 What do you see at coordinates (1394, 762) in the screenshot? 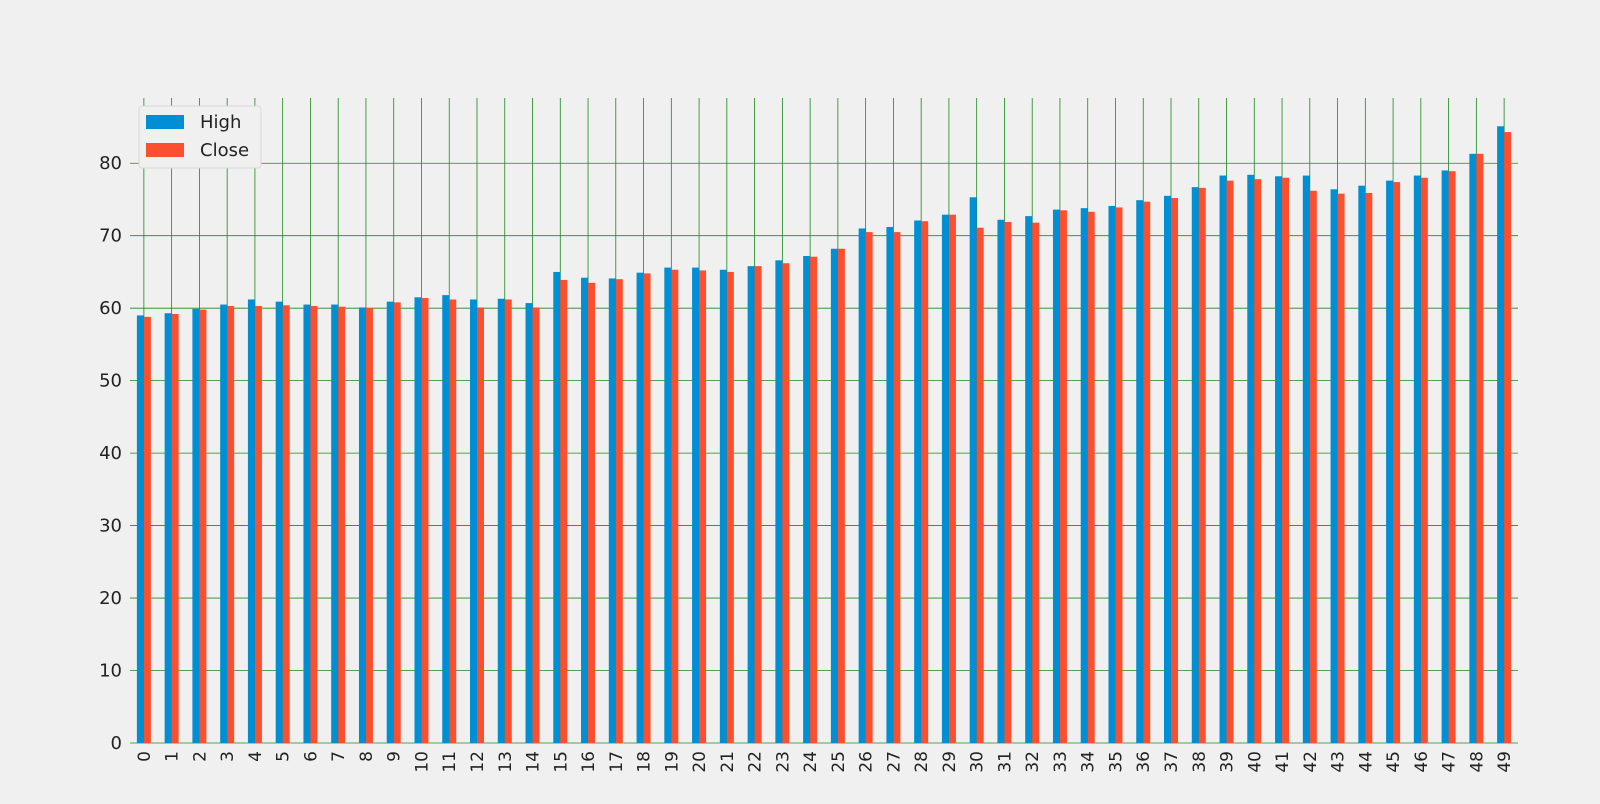
I see `x-tick-label: 45` at bounding box center [1394, 762].